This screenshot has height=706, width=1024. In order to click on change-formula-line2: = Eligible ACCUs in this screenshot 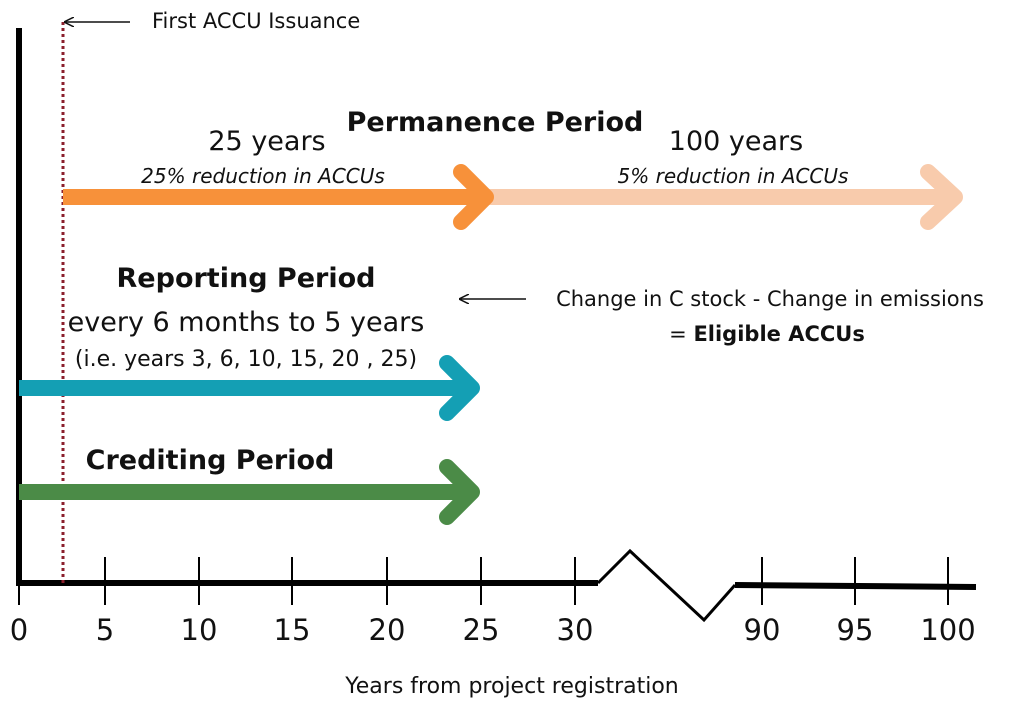, I will do `click(767, 334)`.